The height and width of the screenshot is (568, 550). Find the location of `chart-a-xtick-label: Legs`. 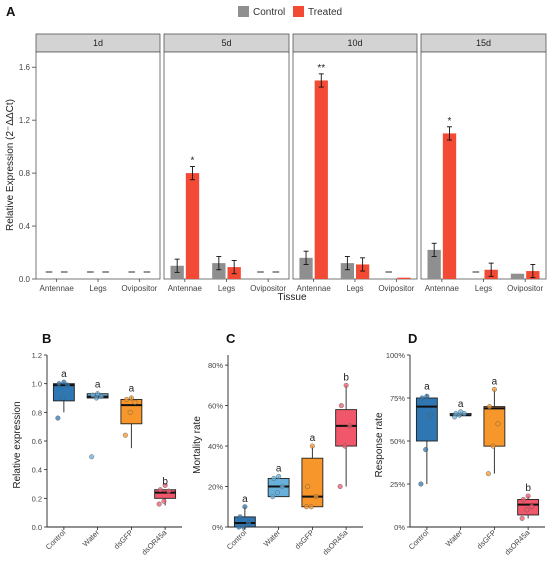

chart-a-xtick-label: Legs is located at coordinates (483, 288).